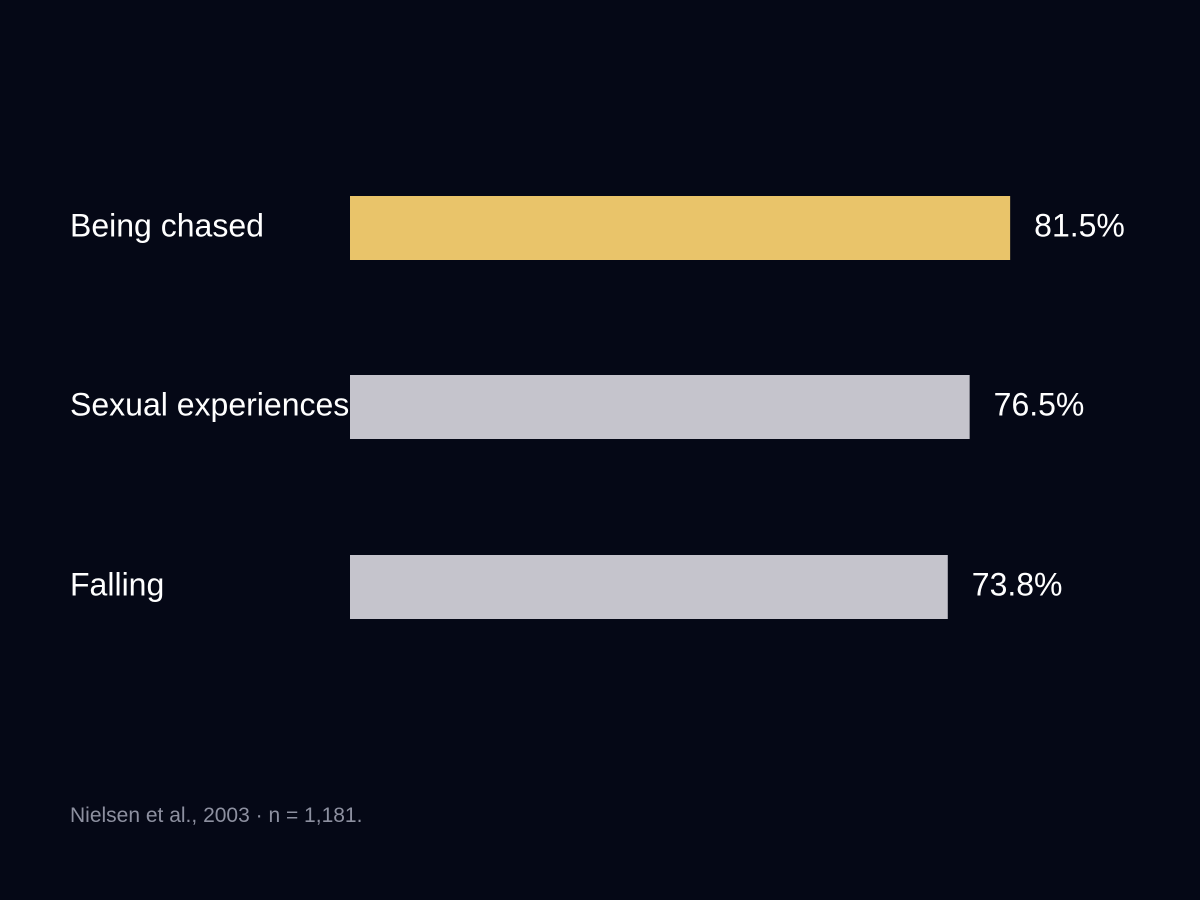 This screenshot has height=900, width=1200. What do you see at coordinates (216, 815) in the screenshot?
I see `source-note: Nielsen et al., 2003 · n = 1,181.` at bounding box center [216, 815].